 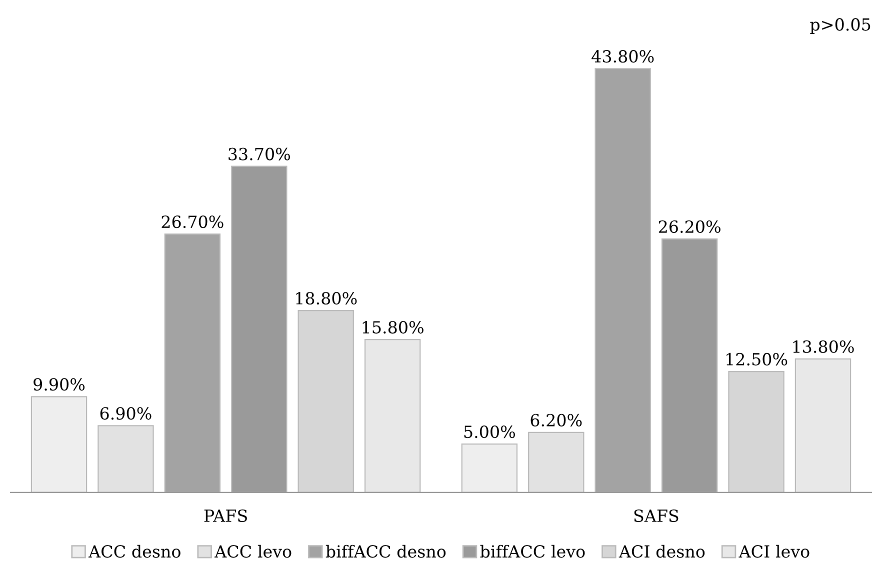 What do you see at coordinates (489, 431) in the screenshot?
I see `data-label: 5.00%` at bounding box center [489, 431].